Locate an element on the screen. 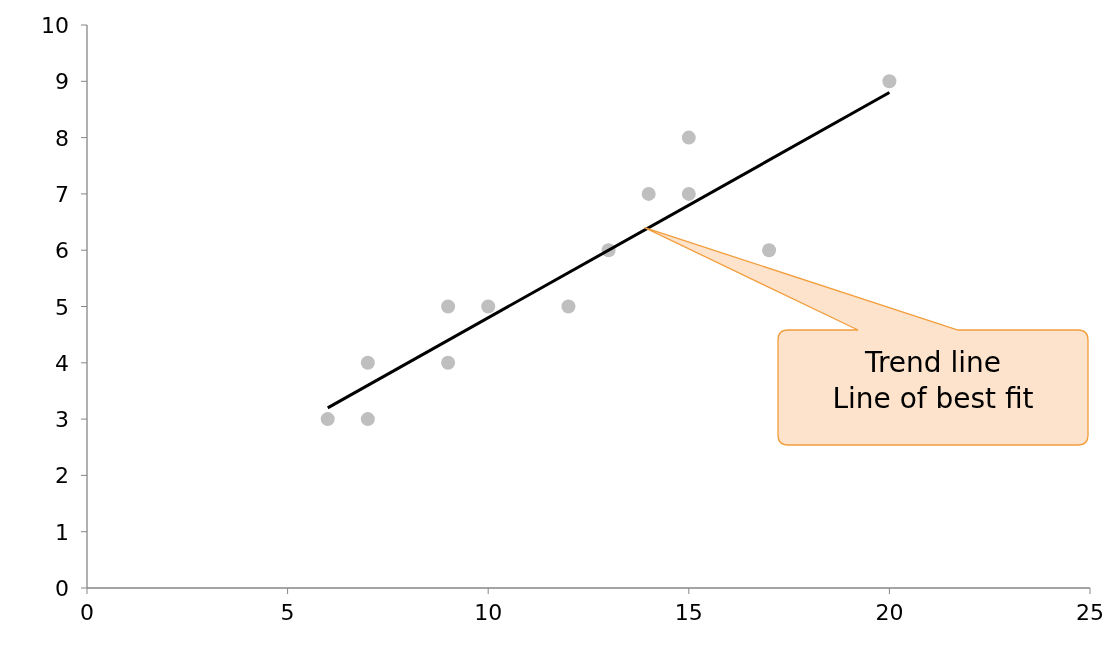  y-tick-label: 0 is located at coordinates (62, 588).